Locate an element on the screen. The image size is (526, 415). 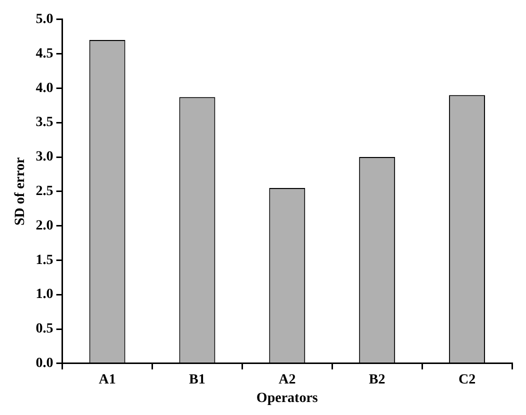
y-tick-label: 5.0 is located at coordinates (45, 20).